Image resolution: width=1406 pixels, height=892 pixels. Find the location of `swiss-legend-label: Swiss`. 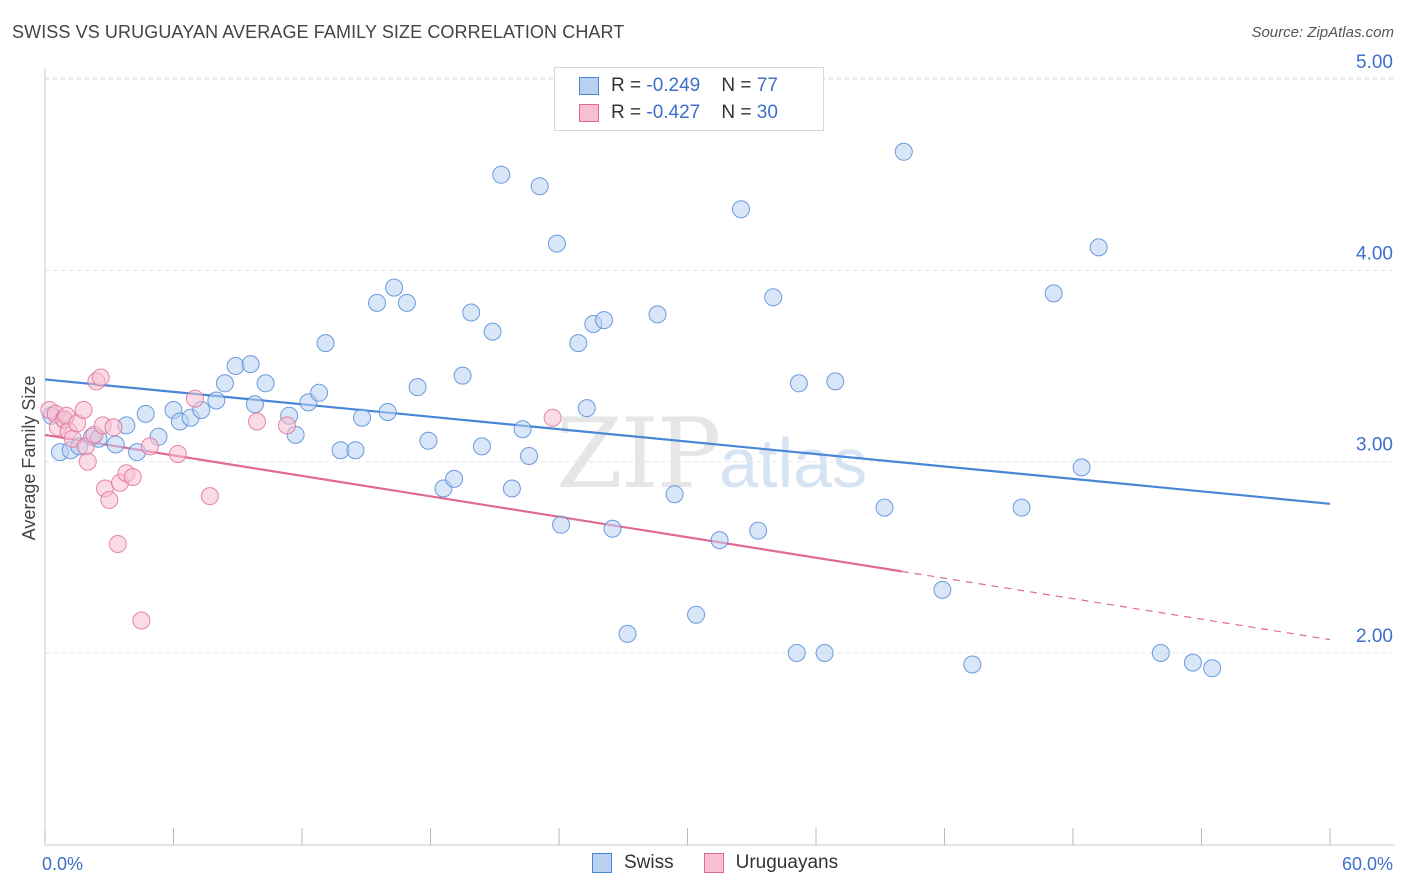

swiss-legend-label: Swiss is located at coordinates (649, 862).